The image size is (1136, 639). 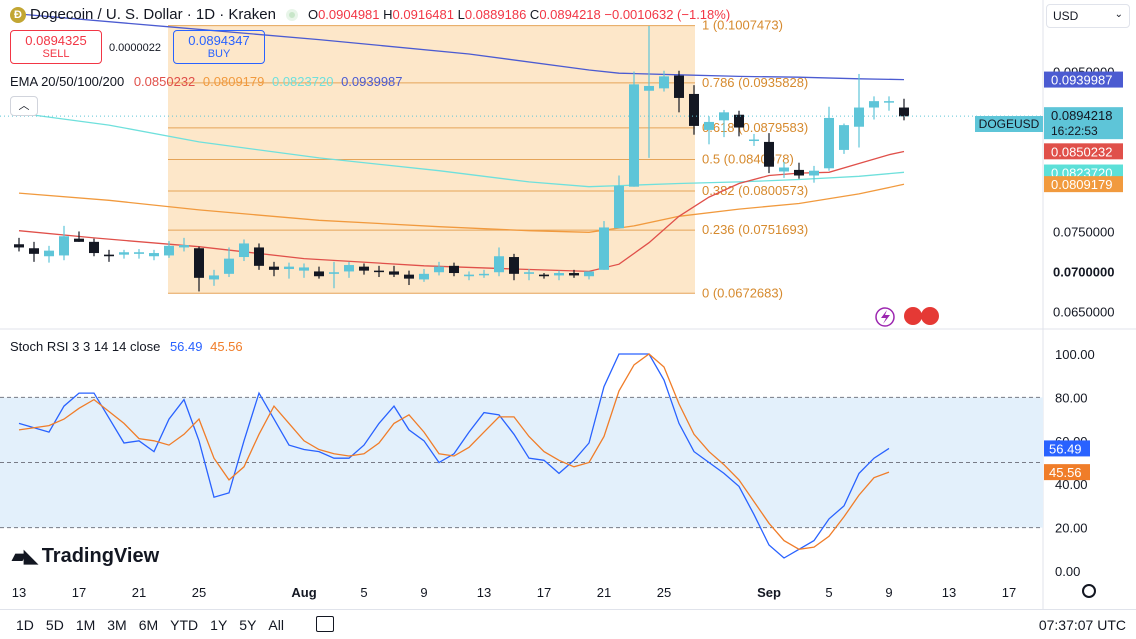 What do you see at coordinates (349, 14) in the screenshot?
I see `ohlc-open: 0.0904981` at bounding box center [349, 14].